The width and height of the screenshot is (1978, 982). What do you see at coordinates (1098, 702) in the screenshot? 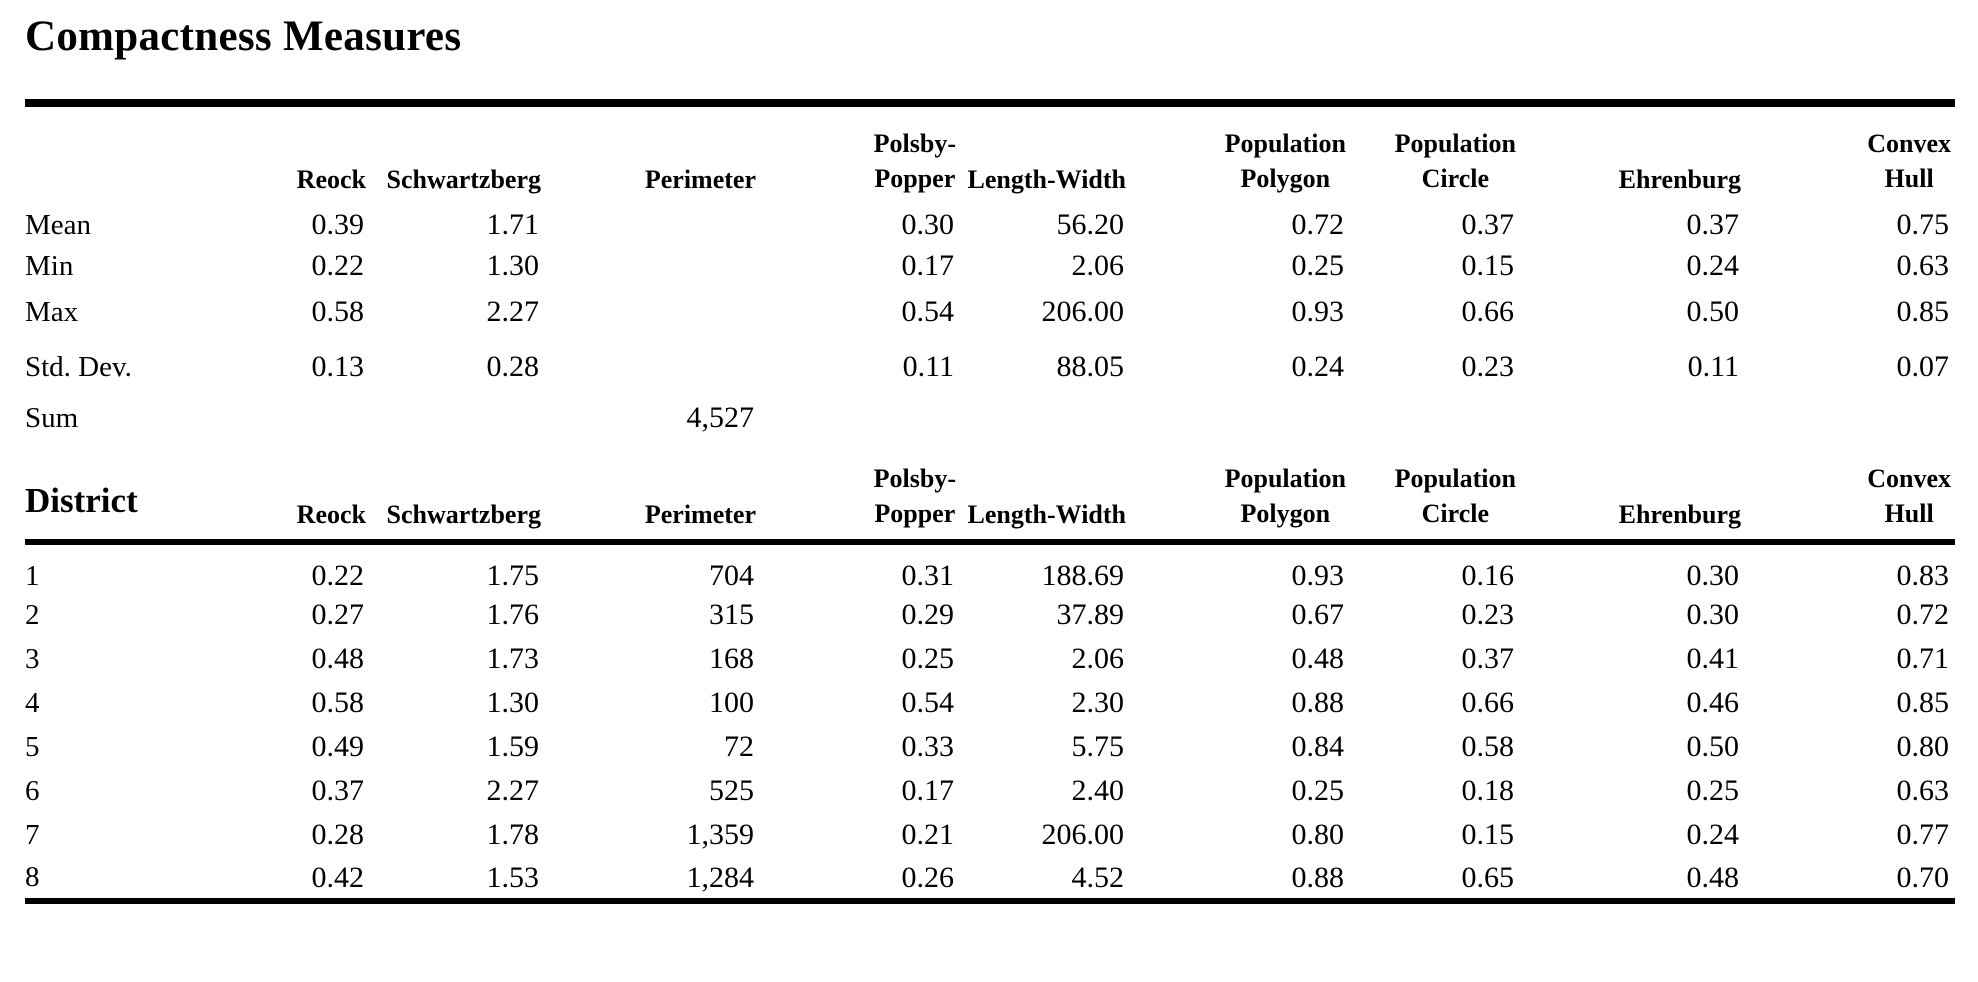
I see `cell-length-width: 2.30` at bounding box center [1098, 702].